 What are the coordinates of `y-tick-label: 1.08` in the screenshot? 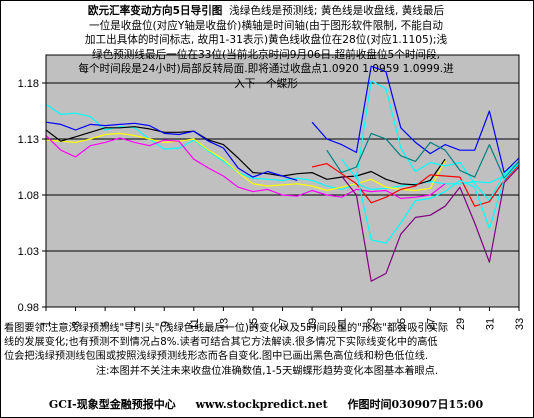 It's located at (28, 196).